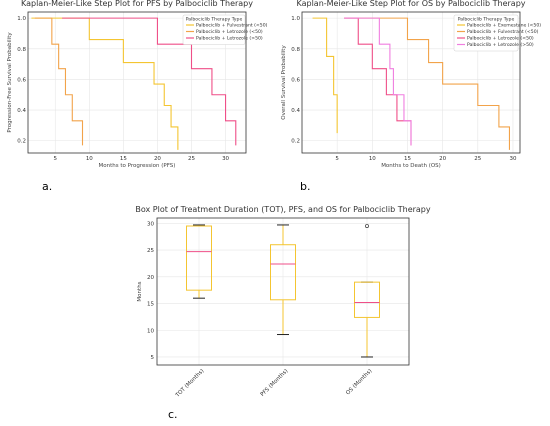 The image size is (550, 426). What do you see at coordinates (232, 26) in the screenshot?
I see `legend-entry-1: Palbociclib + Fulvestrant (<50)` at bounding box center [232, 26].